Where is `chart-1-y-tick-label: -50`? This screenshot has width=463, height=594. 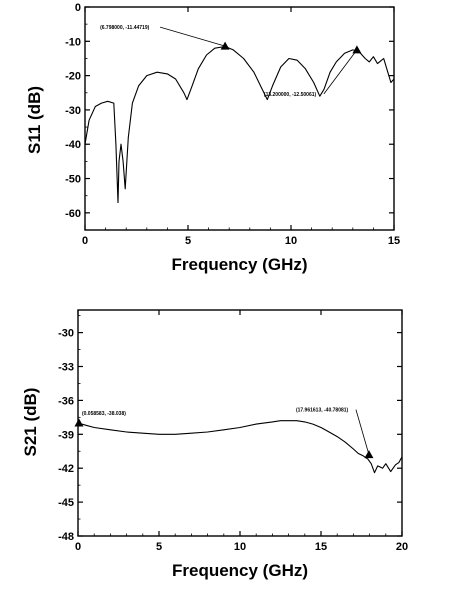 chart-1-y-tick-label: -50 is located at coordinates (73, 180).